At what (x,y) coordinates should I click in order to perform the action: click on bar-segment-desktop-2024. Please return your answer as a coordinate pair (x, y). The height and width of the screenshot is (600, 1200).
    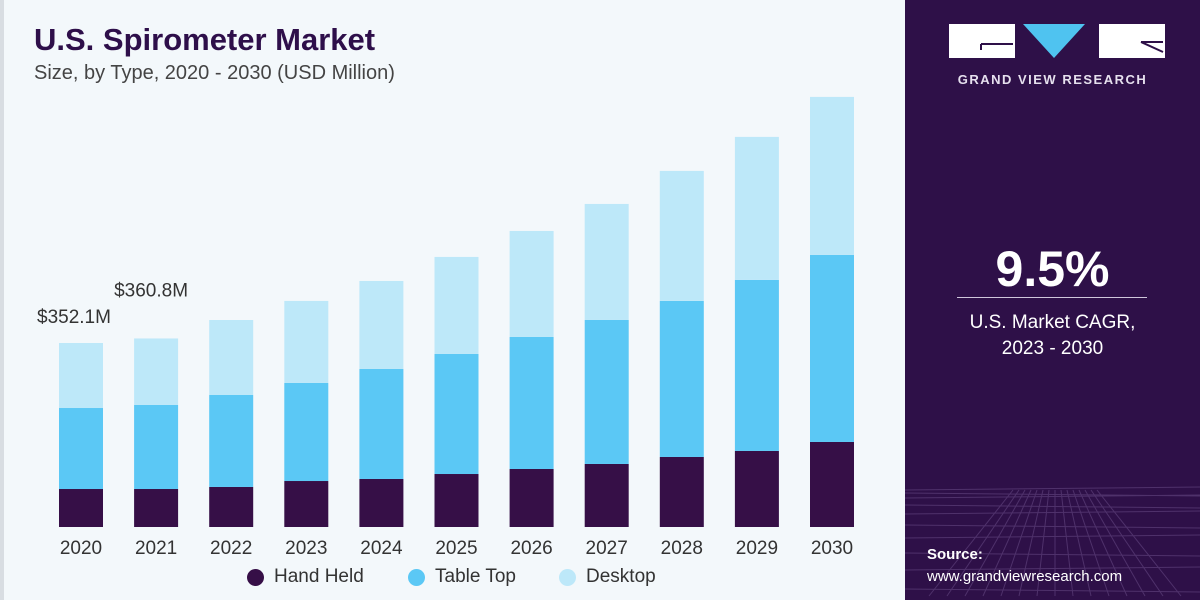
    Looking at the image, I should click on (381, 324).